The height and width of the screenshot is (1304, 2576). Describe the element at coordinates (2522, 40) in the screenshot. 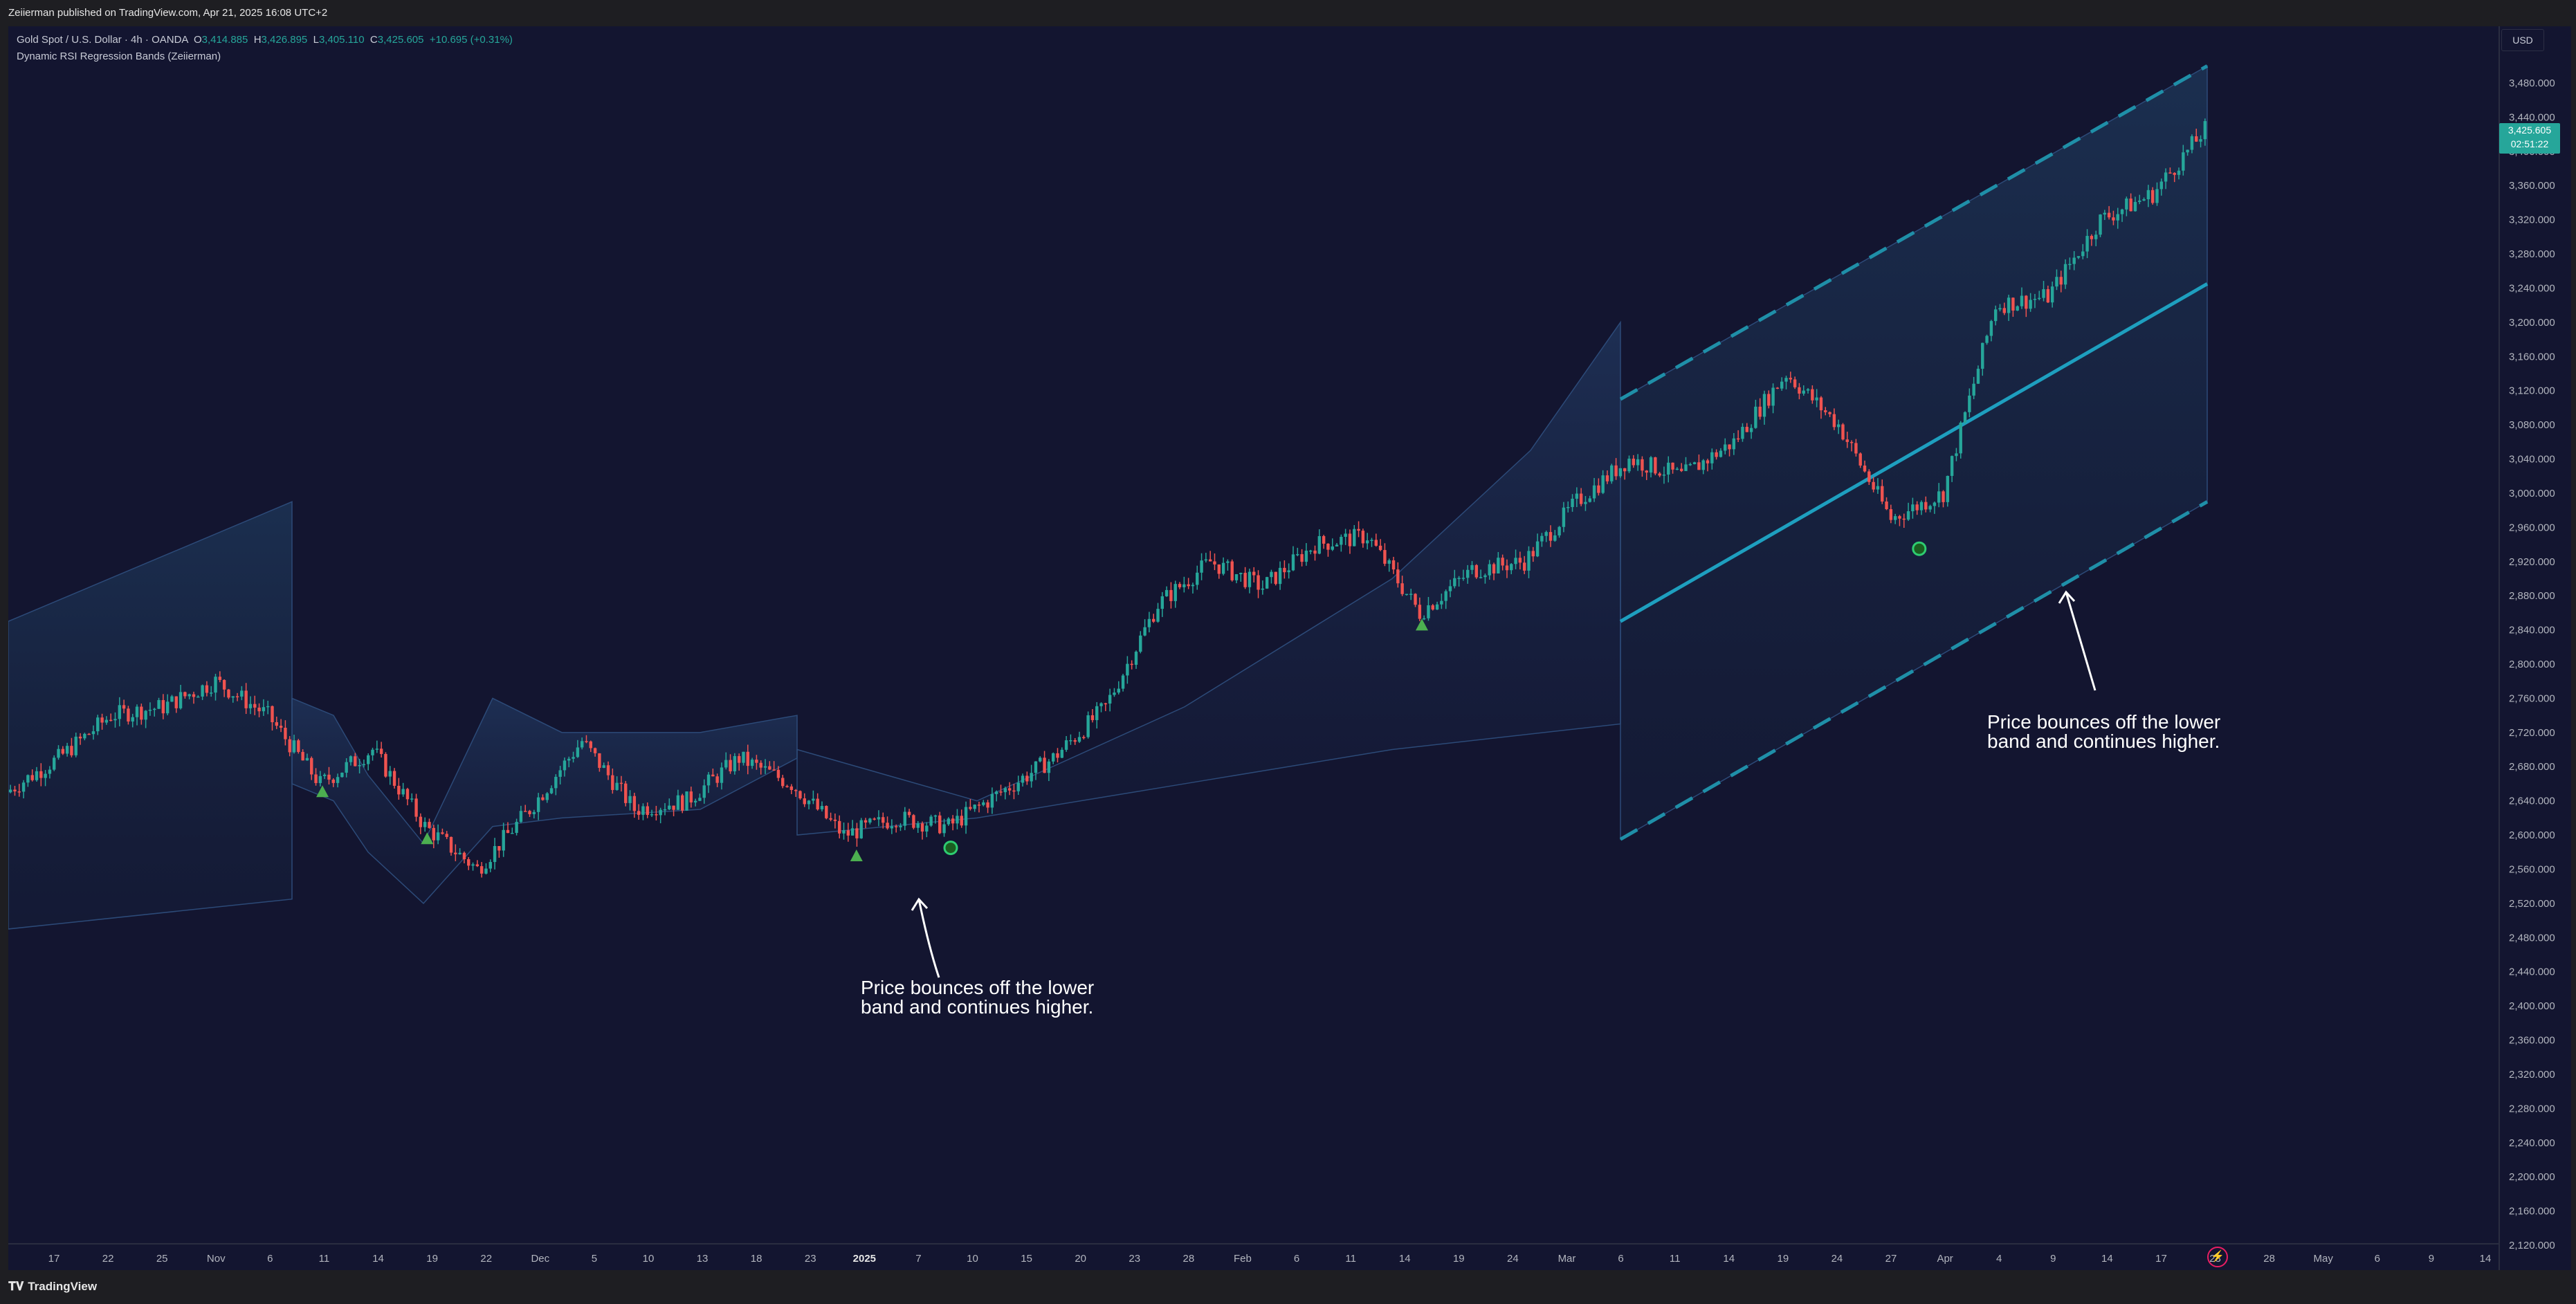

I see `currency-button: USD` at that location.